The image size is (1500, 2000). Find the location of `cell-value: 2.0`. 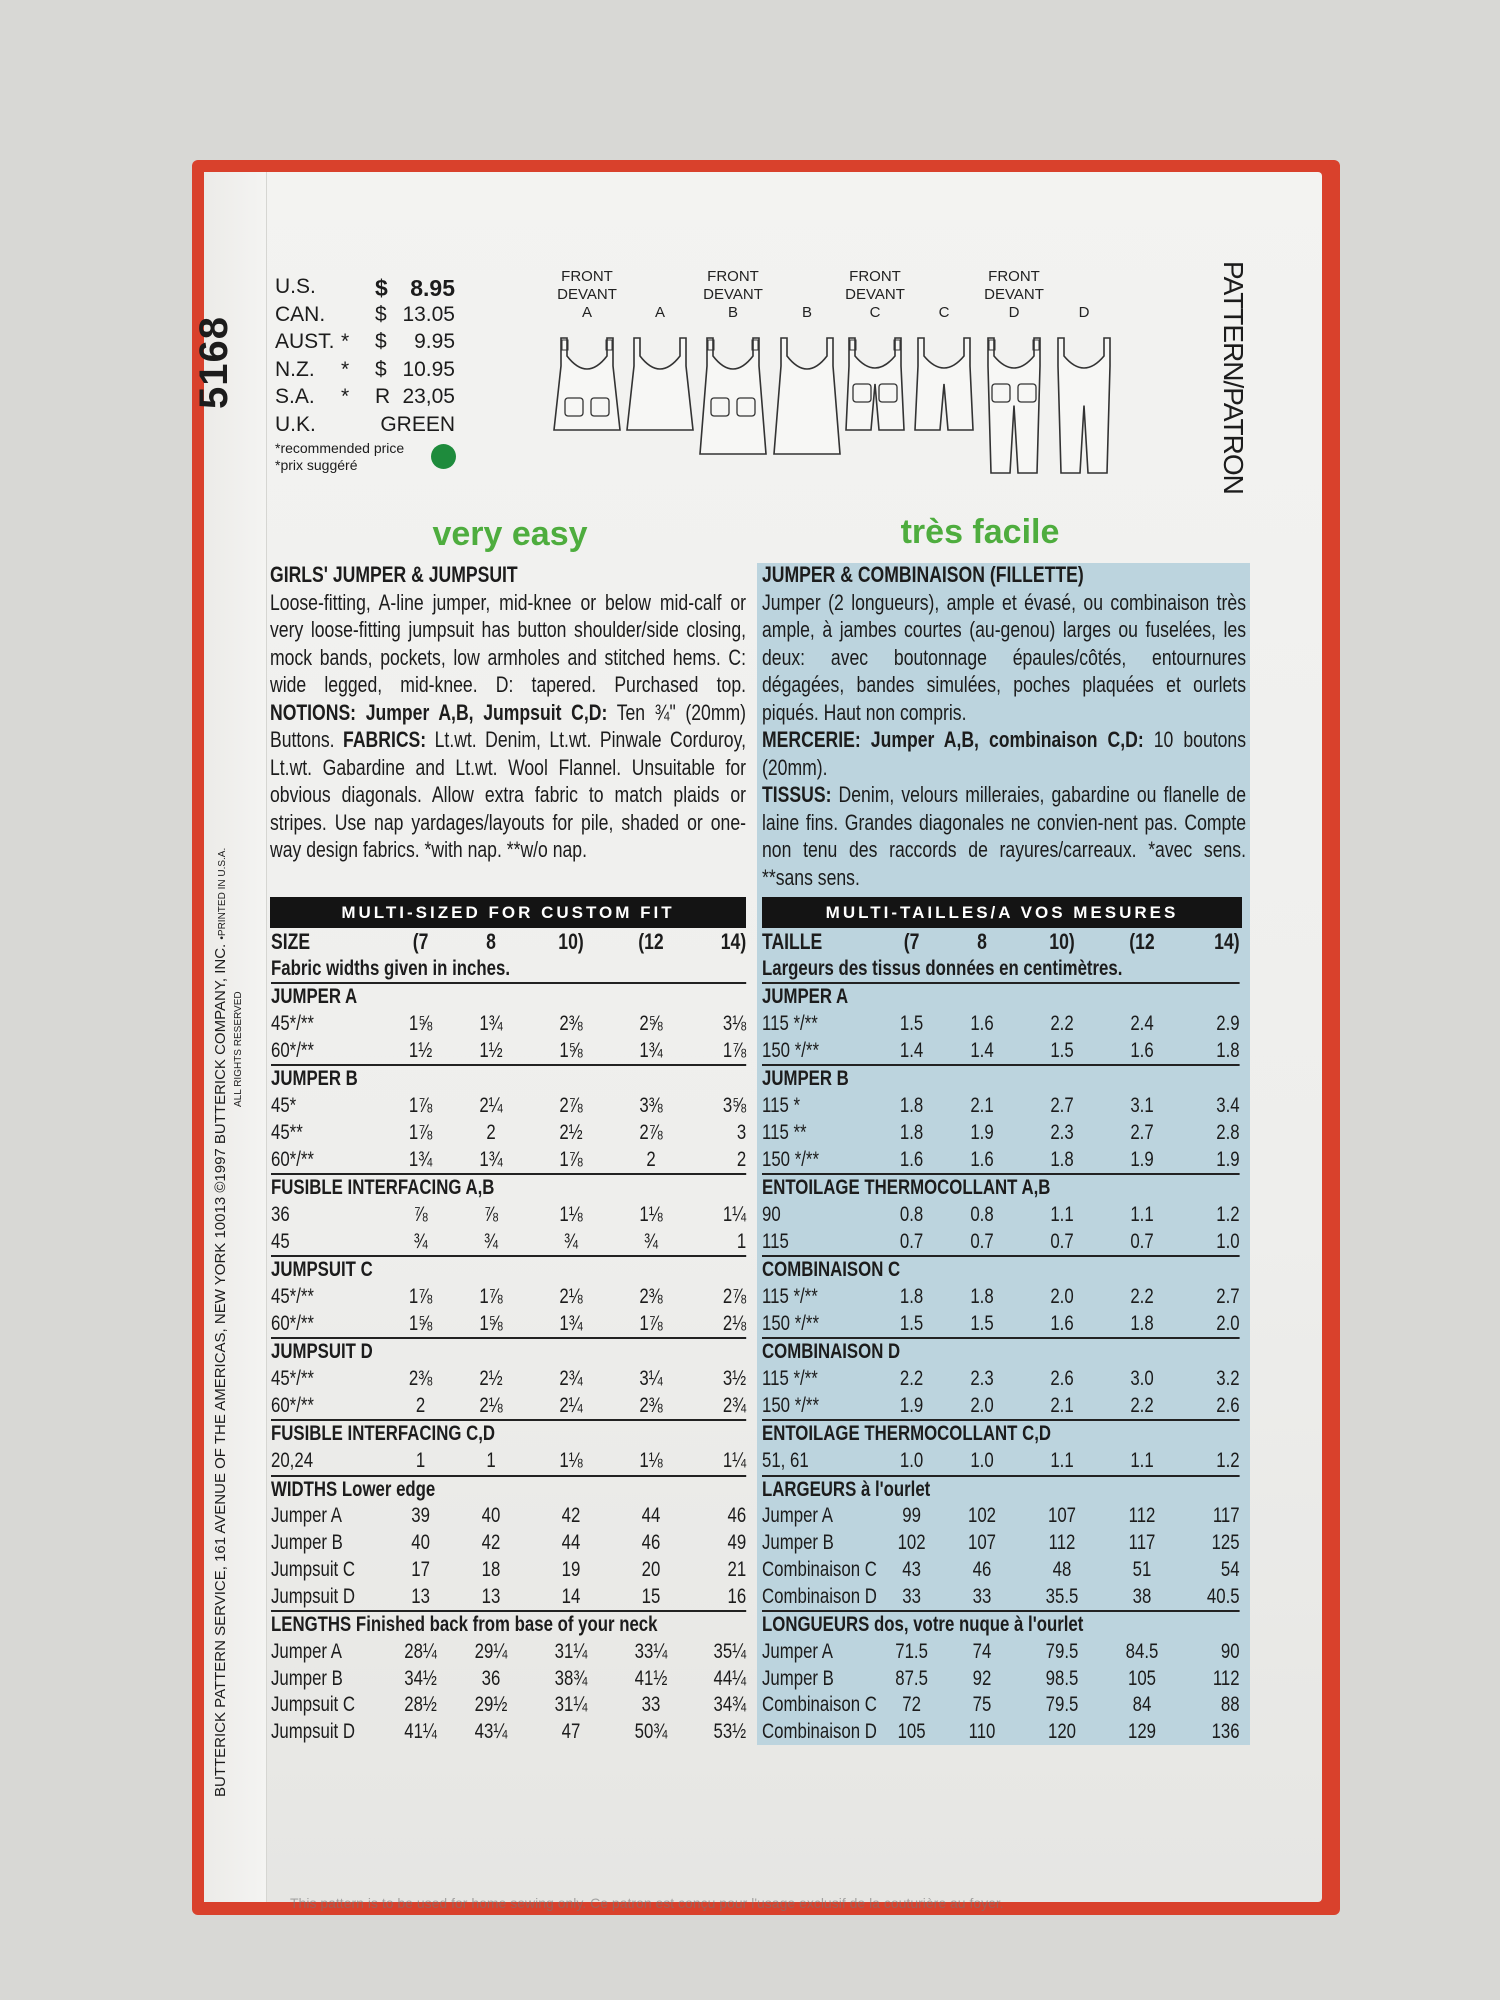

cell-value: 2.0 is located at coordinates (982, 1405).